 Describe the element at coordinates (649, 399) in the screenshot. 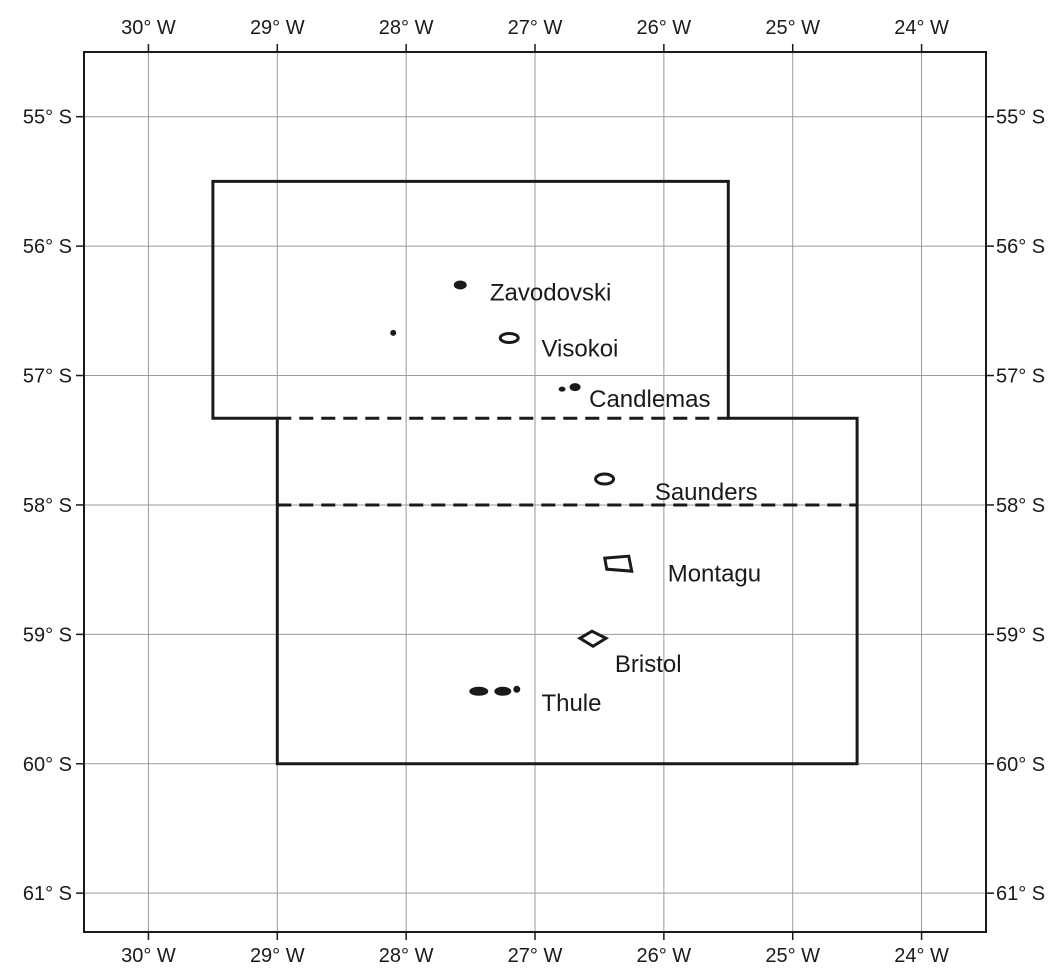

I see `island-label: Candlemas` at that location.